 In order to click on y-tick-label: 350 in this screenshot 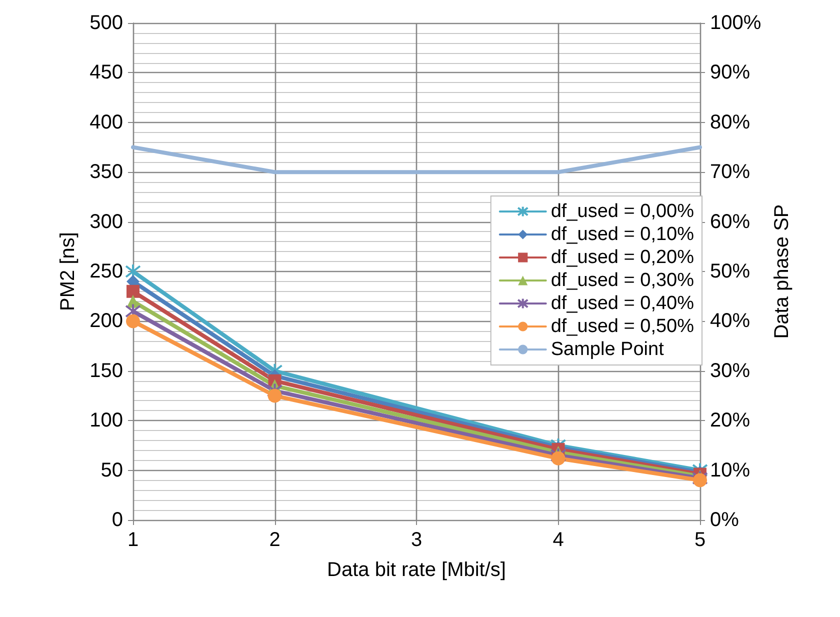, I will do `click(106, 172)`.